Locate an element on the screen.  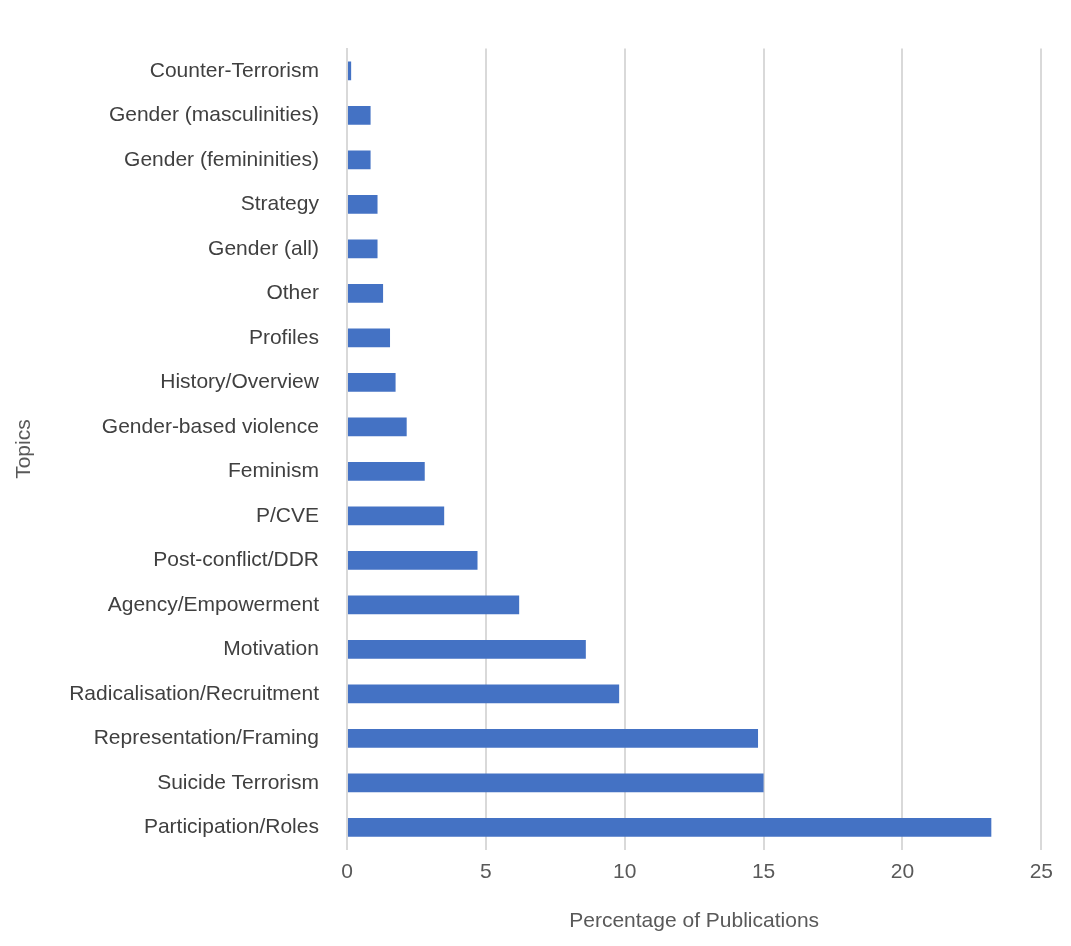
y-tick-label: History/Overview is located at coordinates (240, 381).